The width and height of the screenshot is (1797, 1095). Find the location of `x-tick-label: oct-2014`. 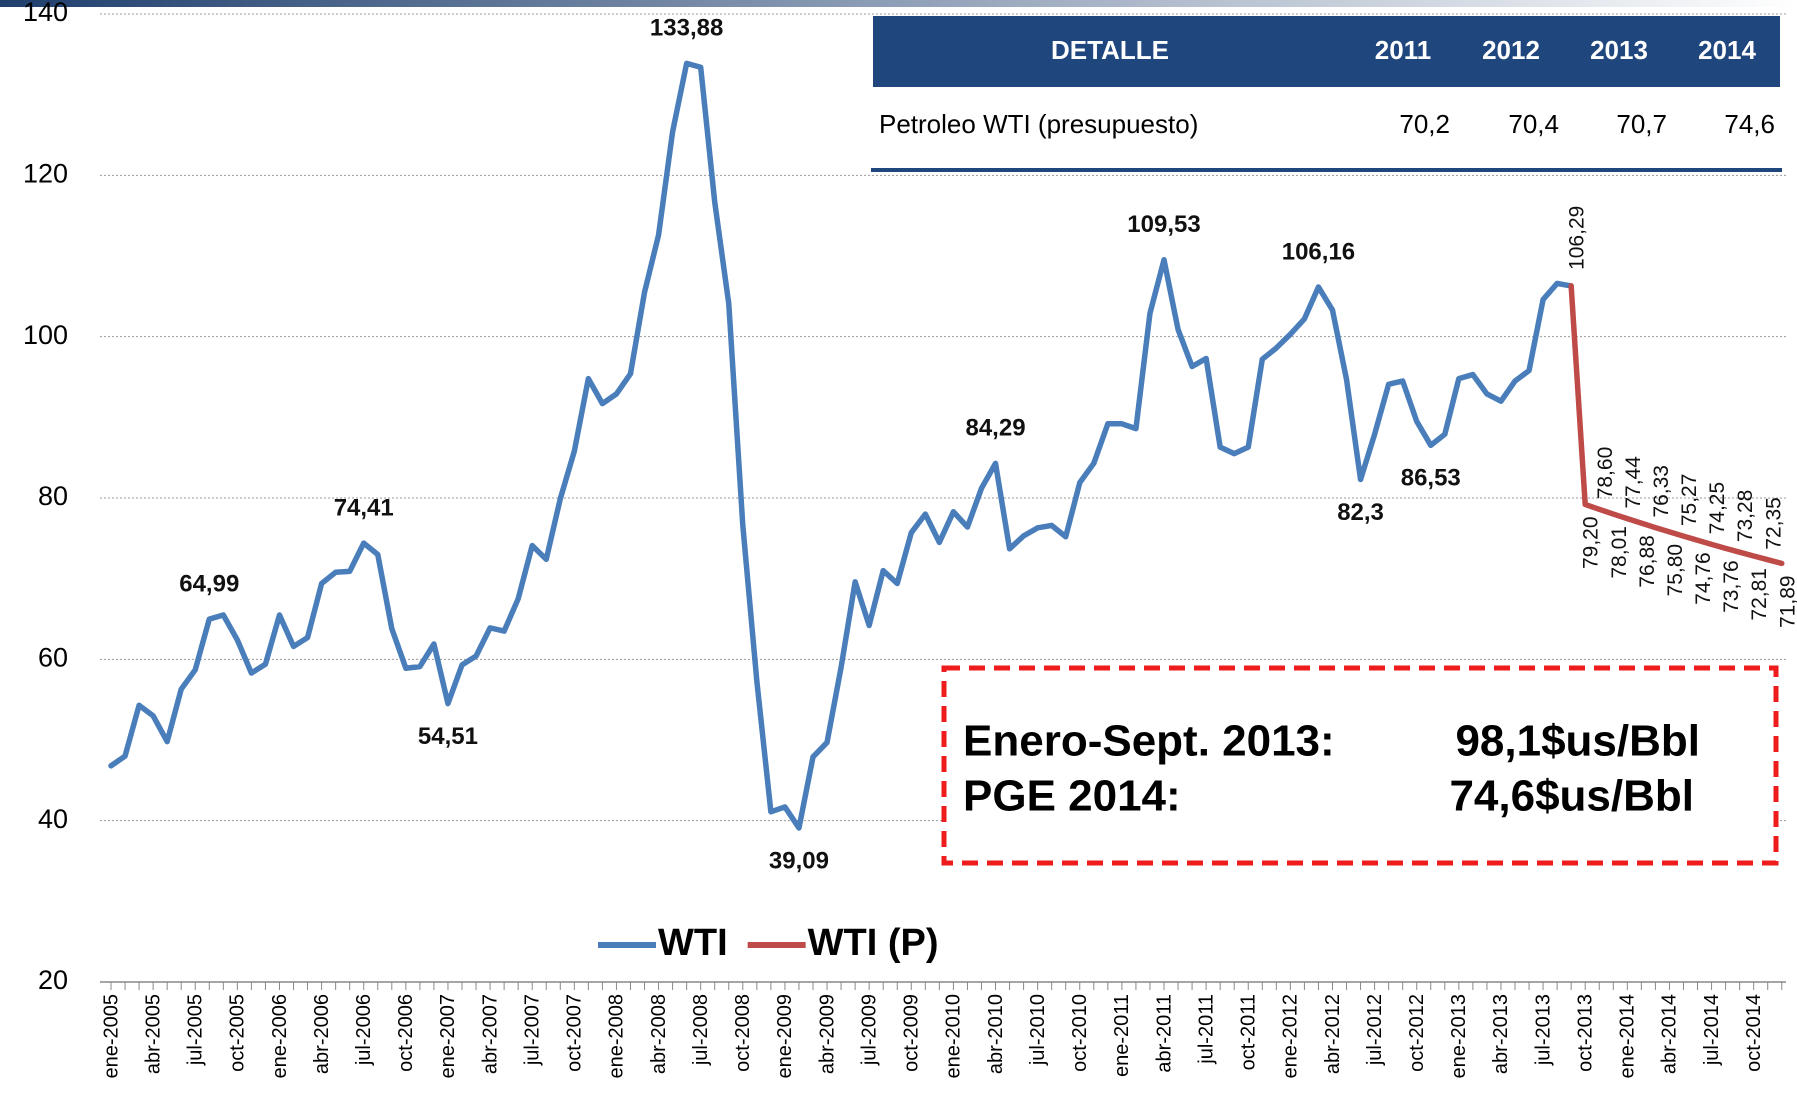

x-tick-label: oct-2014 is located at coordinates (1754, 1033).